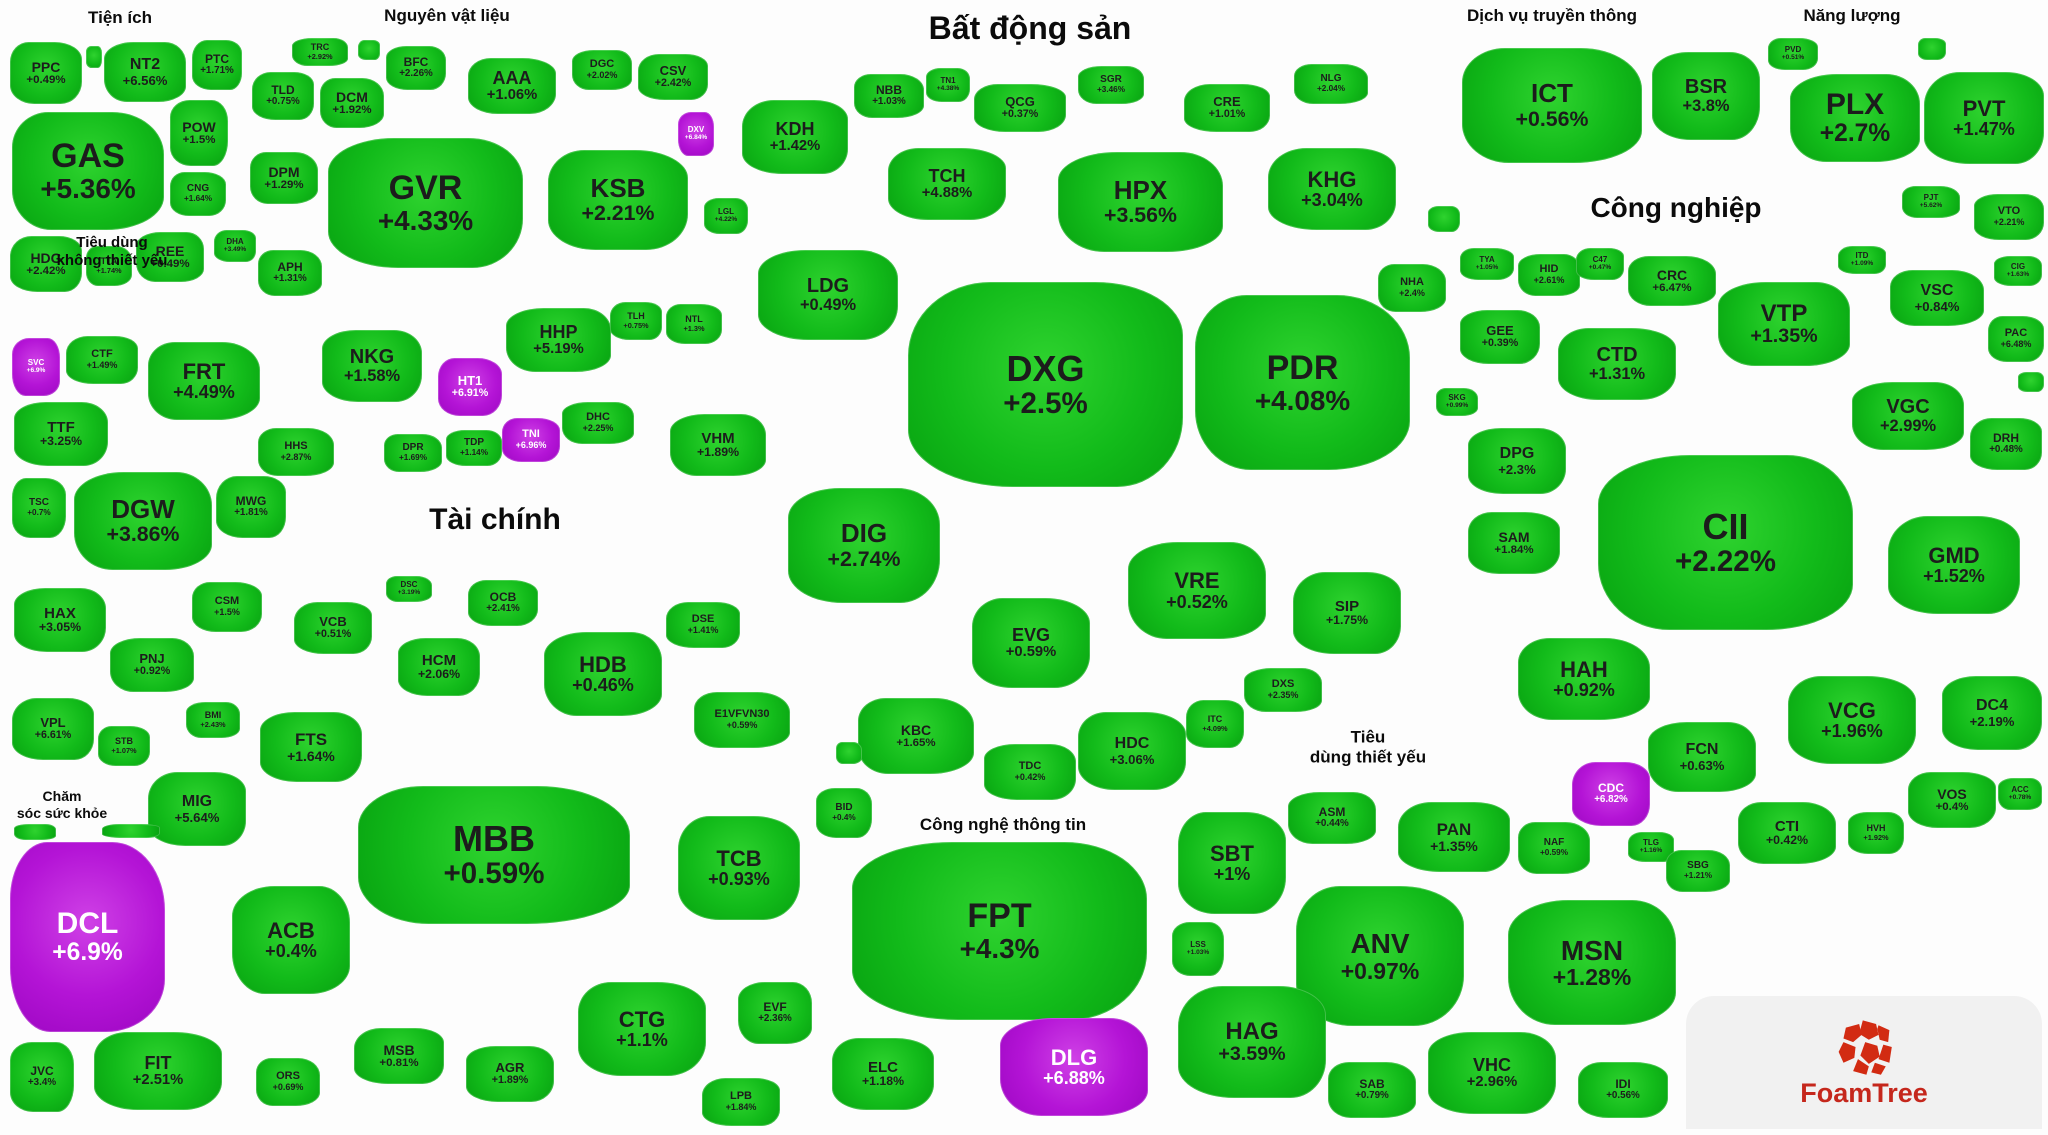 This screenshot has height=1135, width=2048. Describe the element at coordinates (703, 625) in the screenshot. I see `treemap-cell-DSE: DSE +1.41%` at that location.